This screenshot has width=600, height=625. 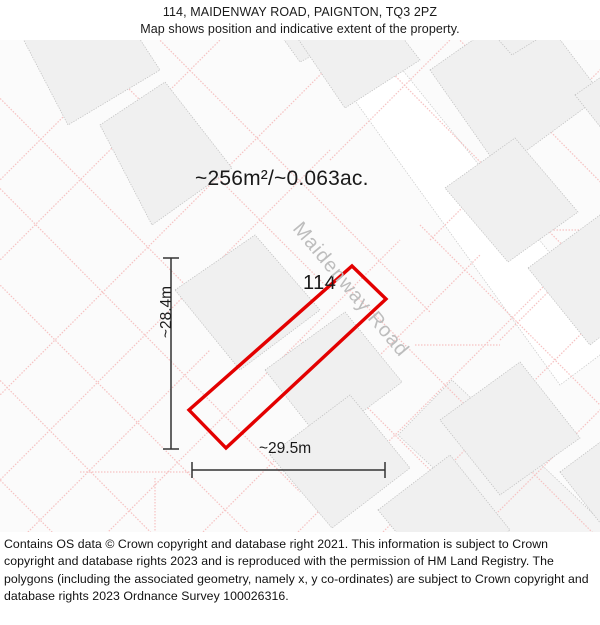 What do you see at coordinates (320, 283) in the screenshot?
I see `plot-number-label: 114` at bounding box center [320, 283].